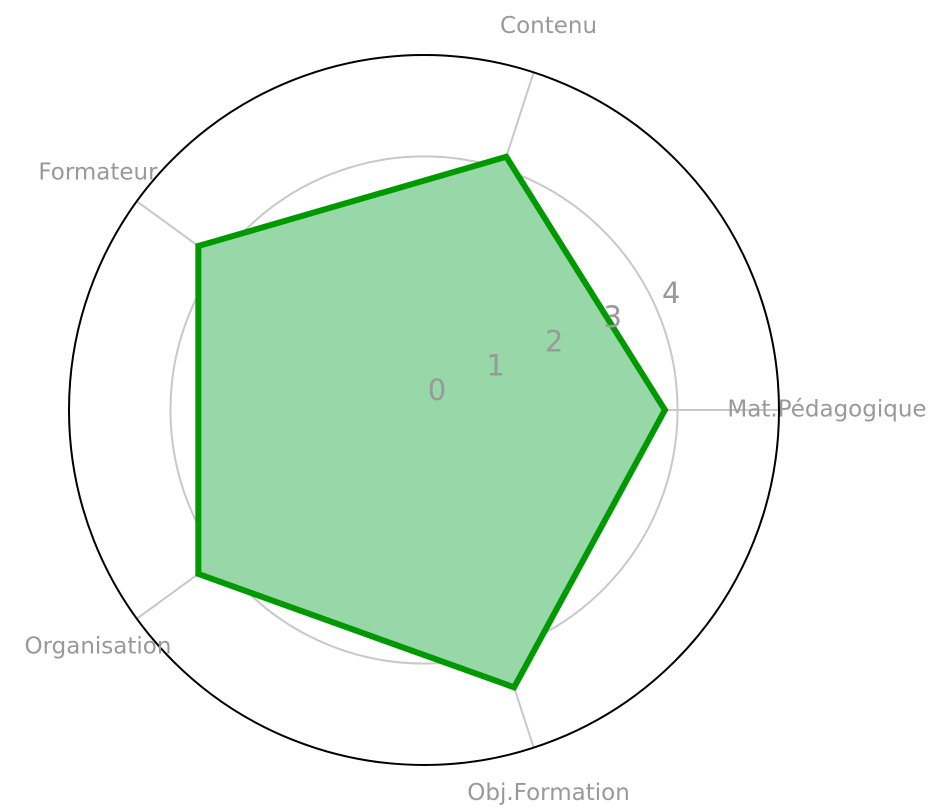 The width and height of the screenshot is (951, 809). Describe the element at coordinates (97, 646) in the screenshot. I see `category-label: Organisation` at that location.